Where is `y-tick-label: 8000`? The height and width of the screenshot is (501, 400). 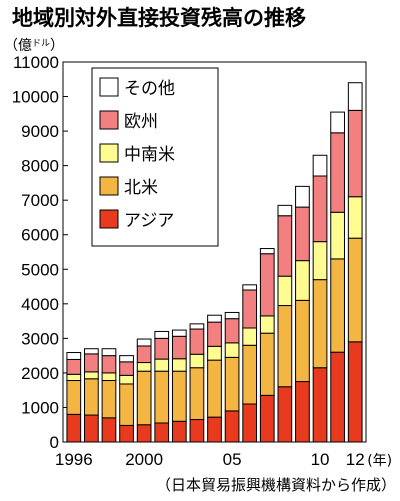
y-tick-label: 8000 is located at coordinates (40, 166).